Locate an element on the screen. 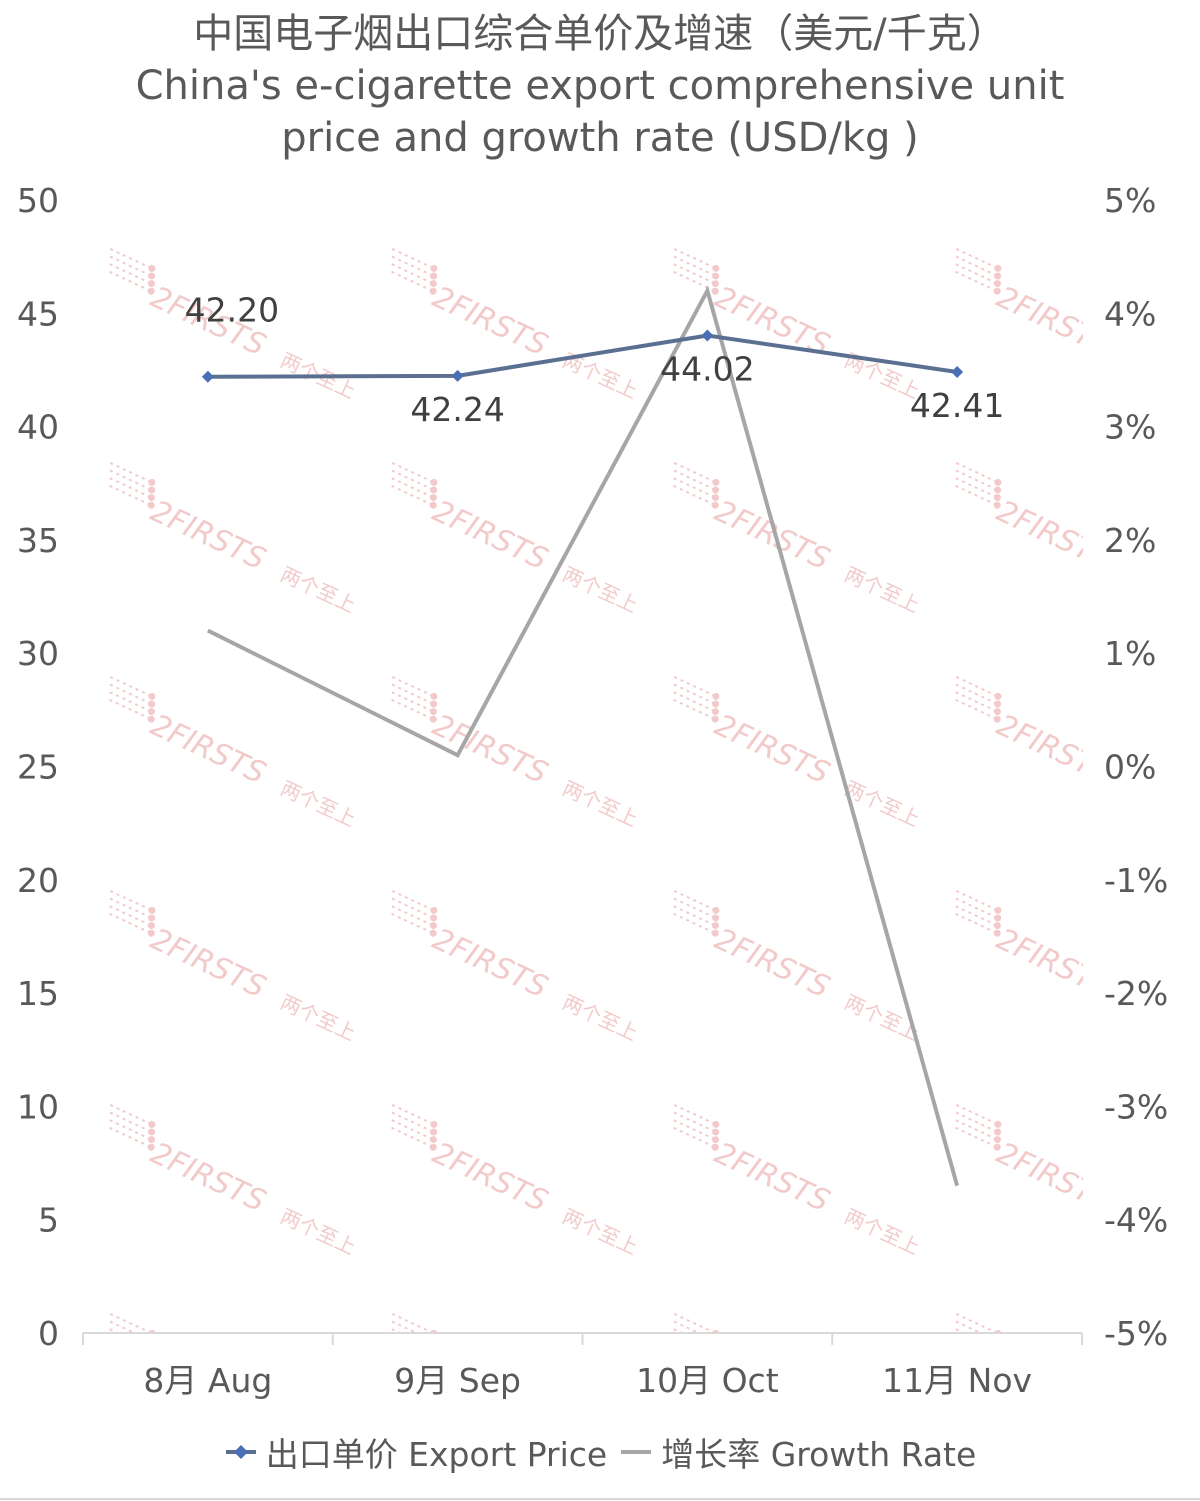 Image resolution: width=1200 pixels, height=1501 pixels. export-price-data-label: 42.24 is located at coordinates (457, 409).